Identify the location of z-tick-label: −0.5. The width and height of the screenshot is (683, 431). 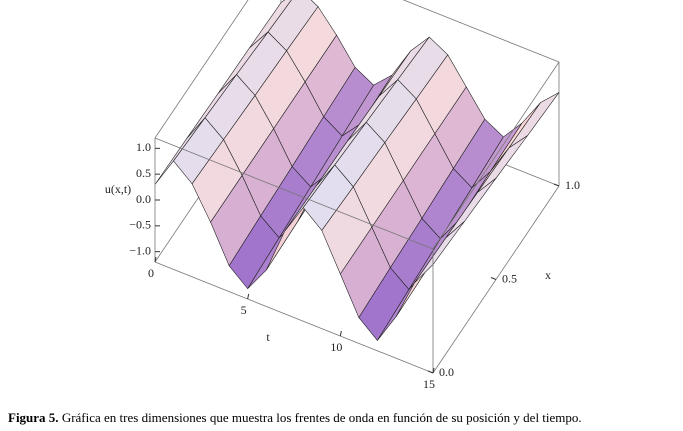
(140, 225).